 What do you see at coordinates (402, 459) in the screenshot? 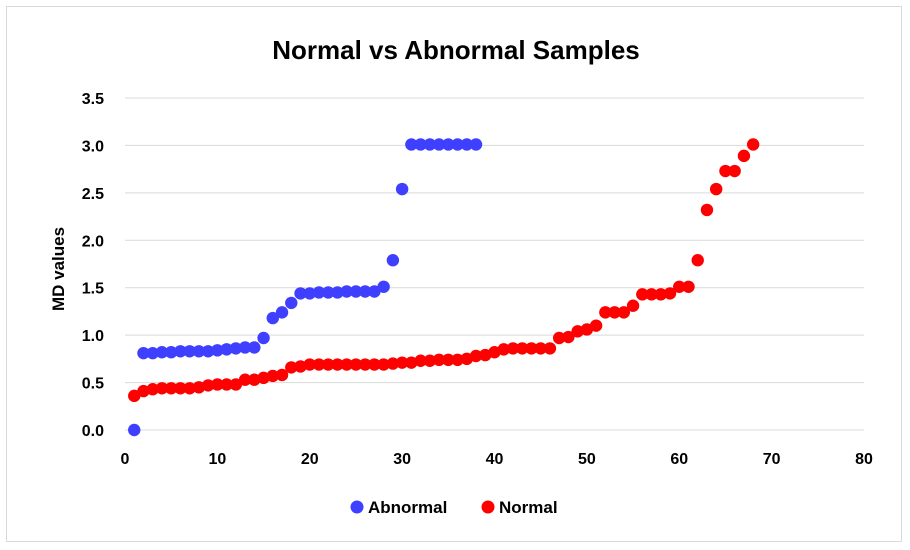
I see `x-tick-label: 30` at bounding box center [402, 459].